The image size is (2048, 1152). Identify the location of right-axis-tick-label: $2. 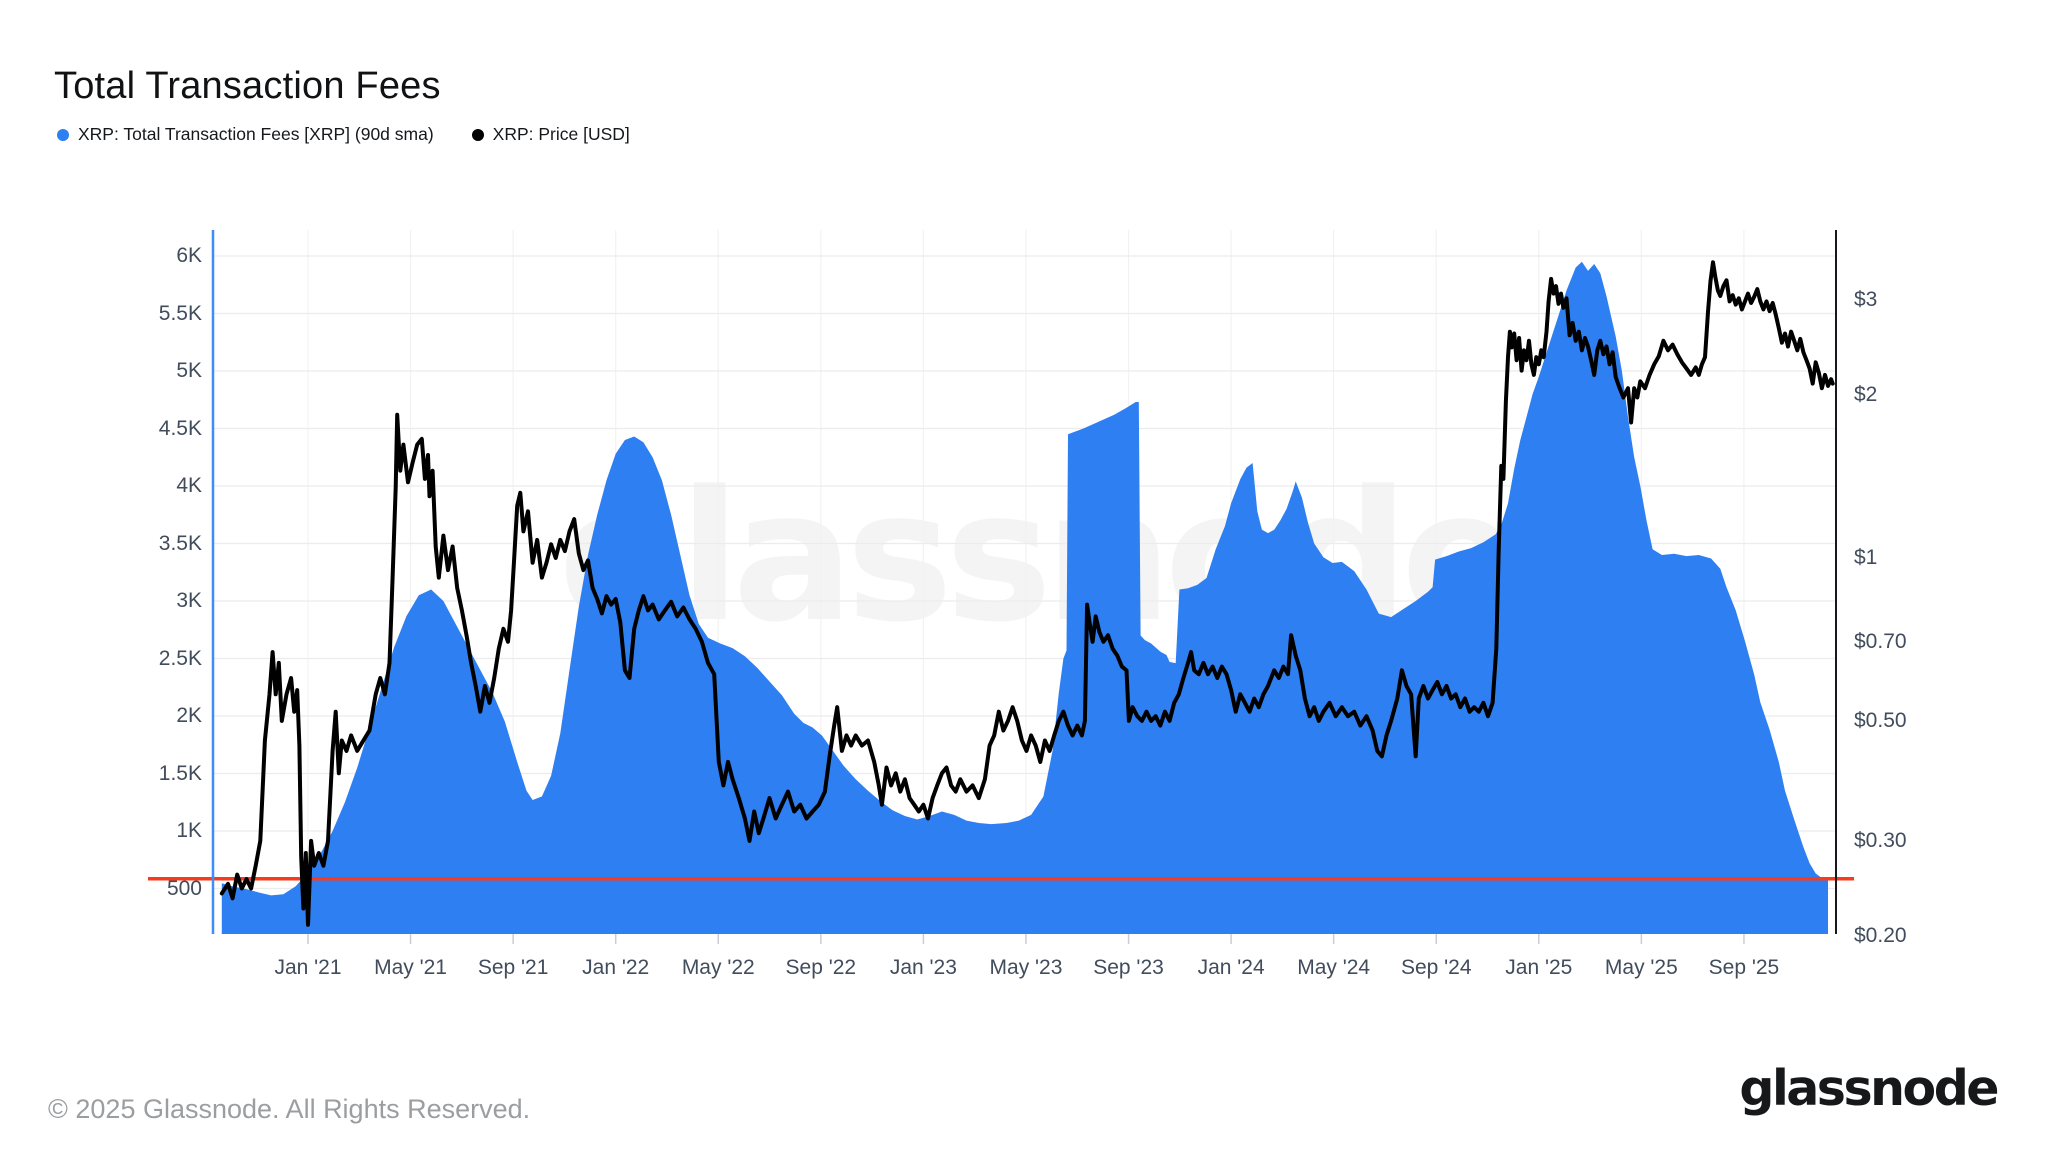
(1866, 395).